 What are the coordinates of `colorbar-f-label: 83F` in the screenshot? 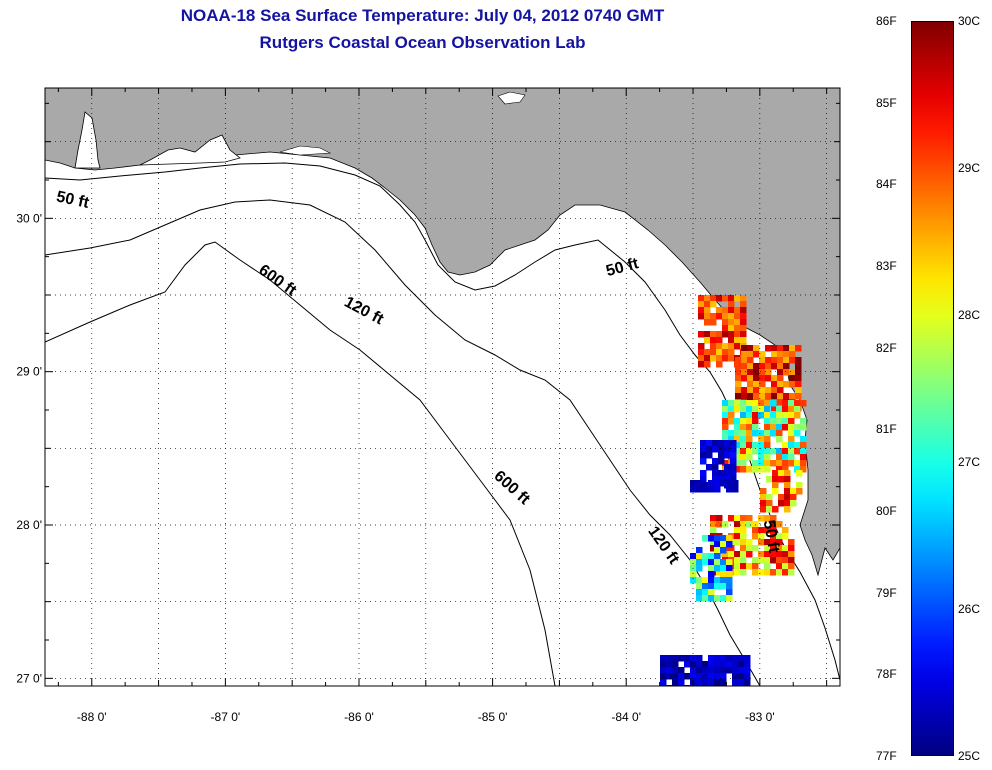 It's located at (886, 266).